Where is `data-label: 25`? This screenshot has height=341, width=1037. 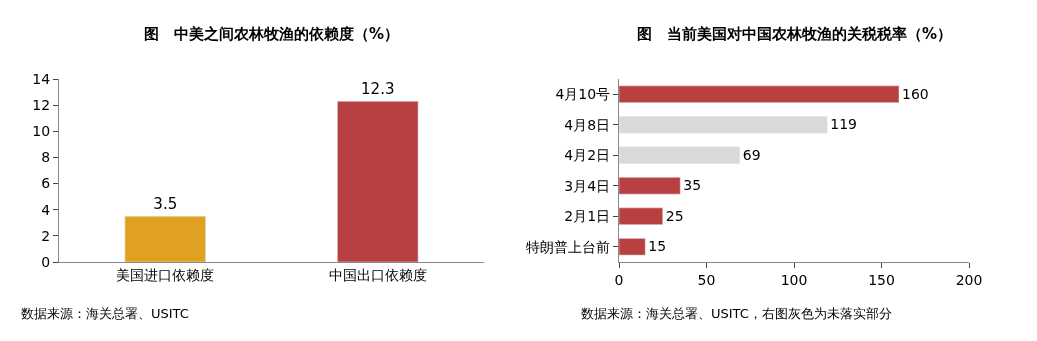 data-label: 25 is located at coordinates (674, 215).